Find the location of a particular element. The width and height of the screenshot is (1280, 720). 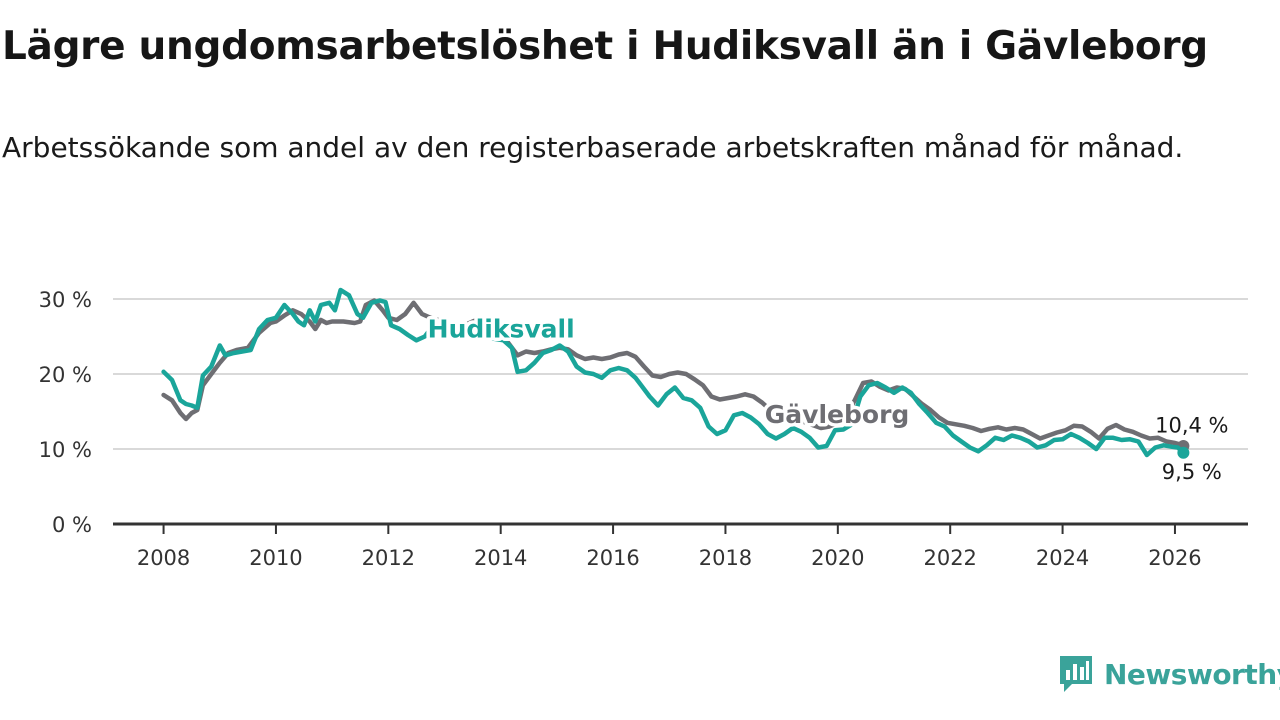

x-tick-label: 2018 is located at coordinates (725, 558).